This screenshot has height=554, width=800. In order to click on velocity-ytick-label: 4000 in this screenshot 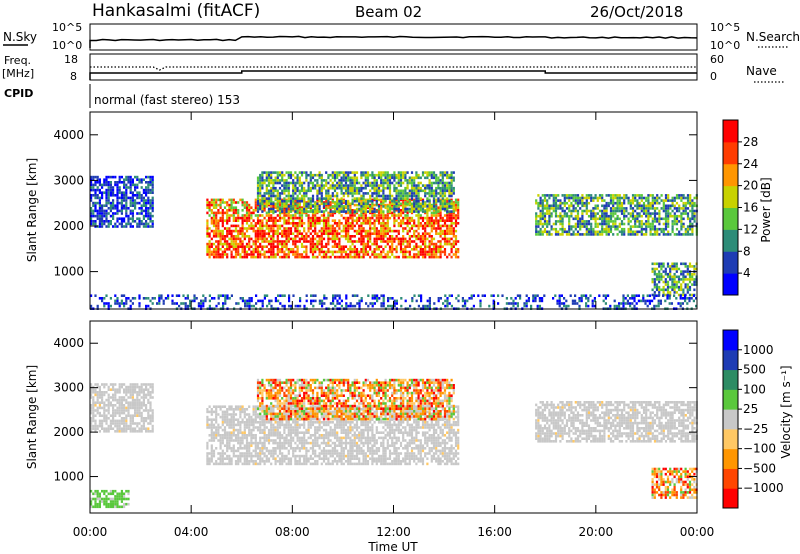, I will do `click(68, 343)`.